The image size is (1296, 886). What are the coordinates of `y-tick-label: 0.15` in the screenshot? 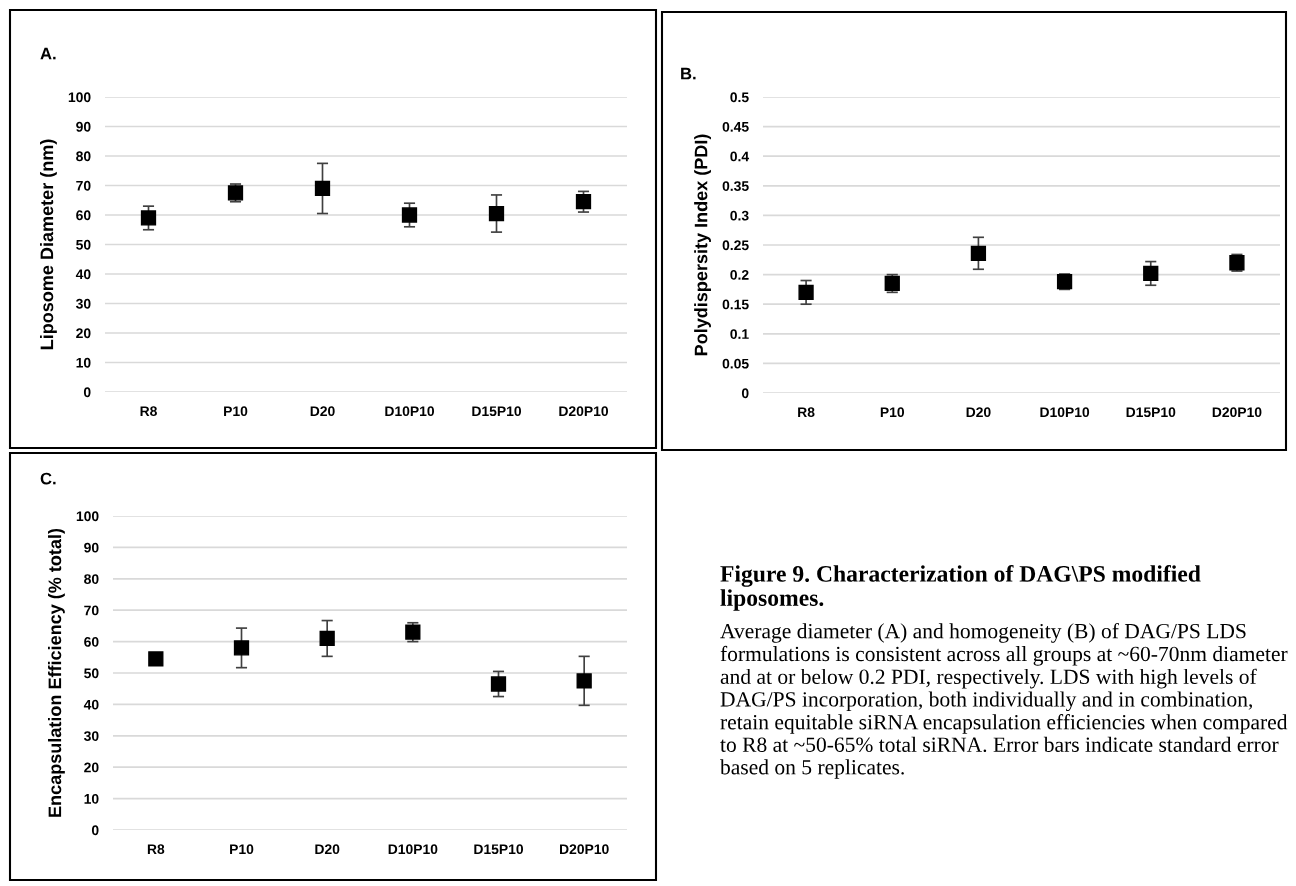 It's located at (735, 304).